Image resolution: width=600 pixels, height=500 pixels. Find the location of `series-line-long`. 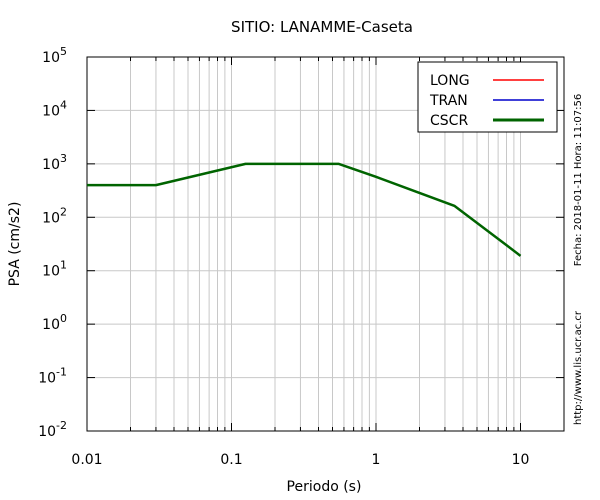

series-line-long is located at coordinates (304, 210).